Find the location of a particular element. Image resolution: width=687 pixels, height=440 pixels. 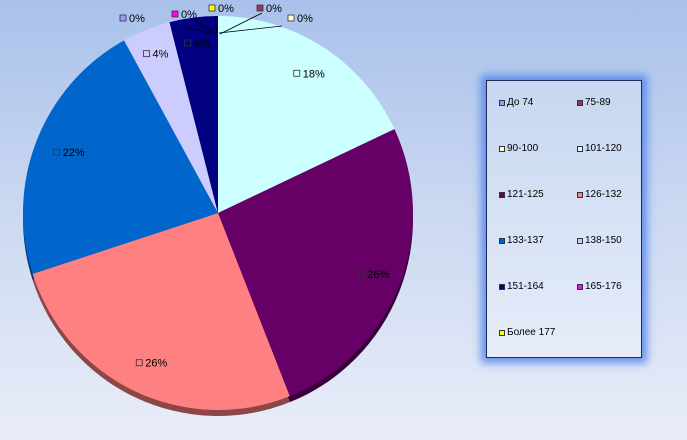

legend-entry-9: 165-176 is located at coordinates (599, 286).